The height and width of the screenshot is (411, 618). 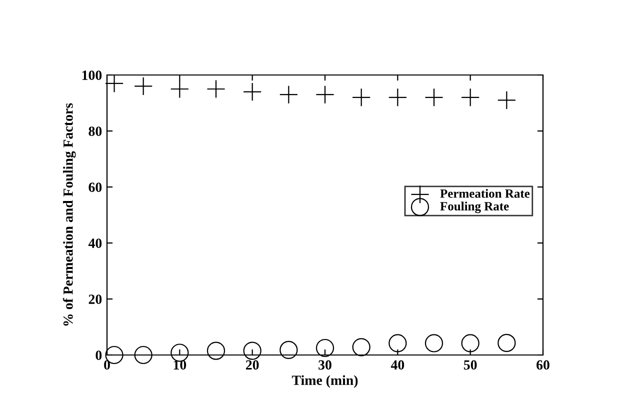 What do you see at coordinates (543, 365) in the screenshot?
I see `x-tick-label: 60` at bounding box center [543, 365].